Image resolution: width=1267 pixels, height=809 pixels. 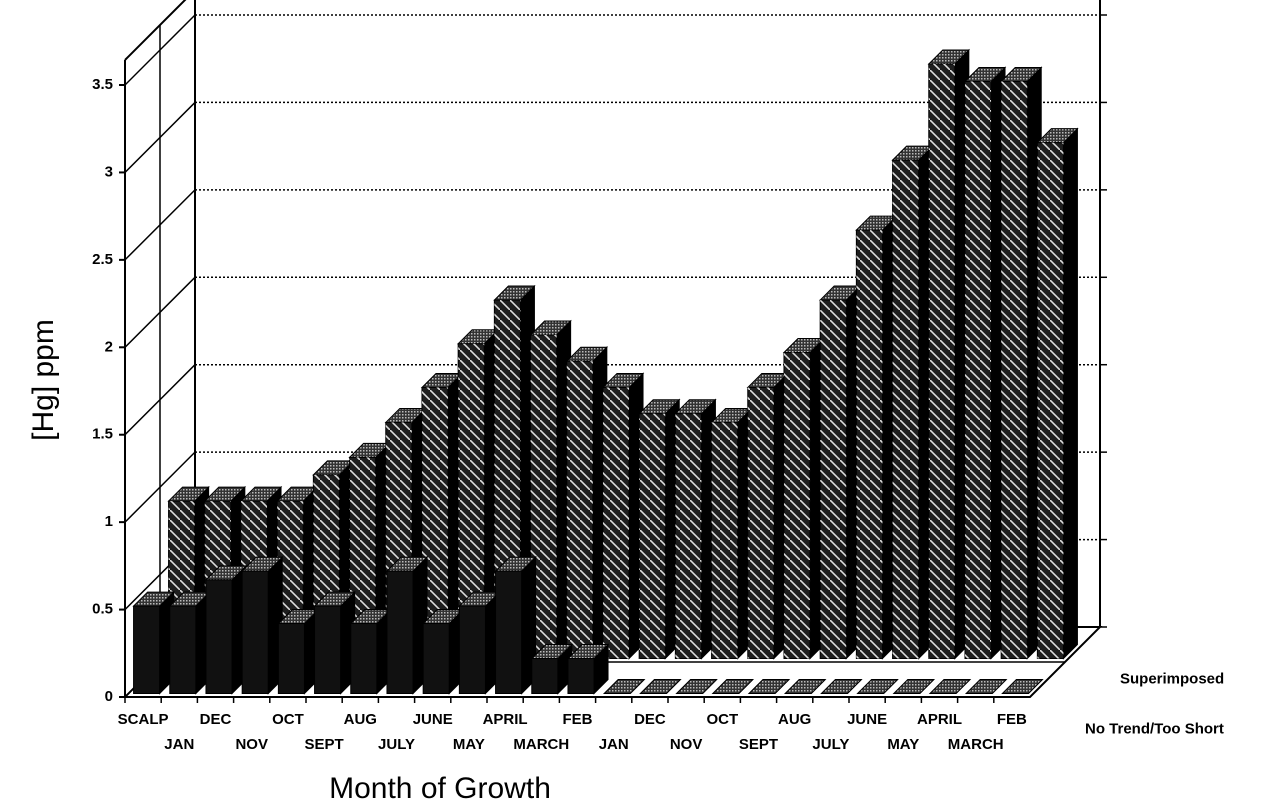 What do you see at coordinates (102, 609) in the screenshot?
I see `y-tick-label: 0.5` at bounding box center [102, 609].